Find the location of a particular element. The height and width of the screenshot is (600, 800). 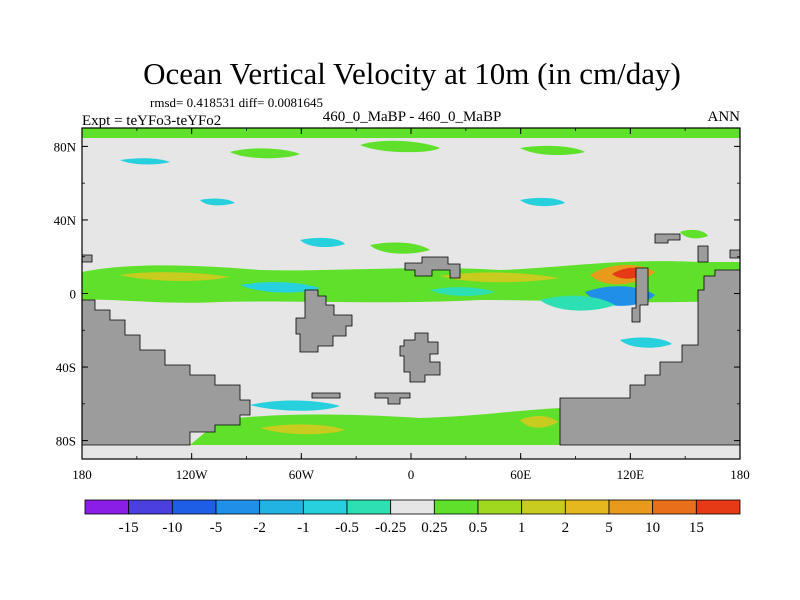

y-tick-label: 80S is located at coordinates (66, 441).